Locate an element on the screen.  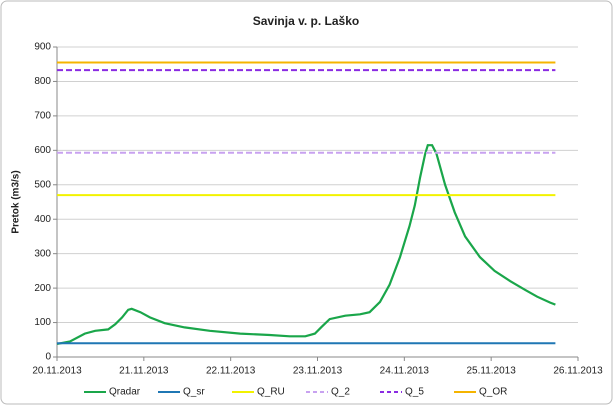
y-tick-label: 500 is located at coordinates (42, 184).